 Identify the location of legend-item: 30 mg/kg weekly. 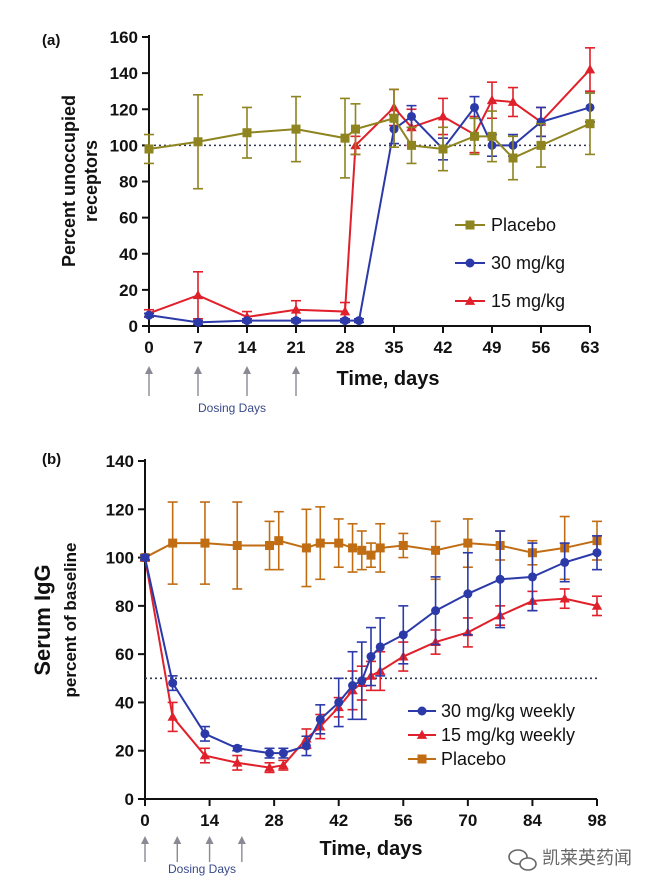
(491, 711).